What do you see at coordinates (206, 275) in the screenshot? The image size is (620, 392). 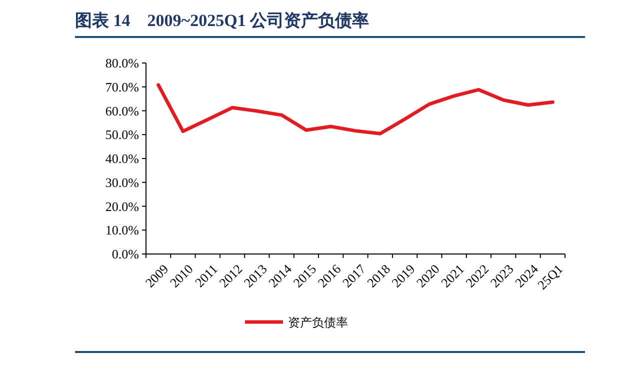 I see `x-tick-label: 2011` at bounding box center [206, 275].